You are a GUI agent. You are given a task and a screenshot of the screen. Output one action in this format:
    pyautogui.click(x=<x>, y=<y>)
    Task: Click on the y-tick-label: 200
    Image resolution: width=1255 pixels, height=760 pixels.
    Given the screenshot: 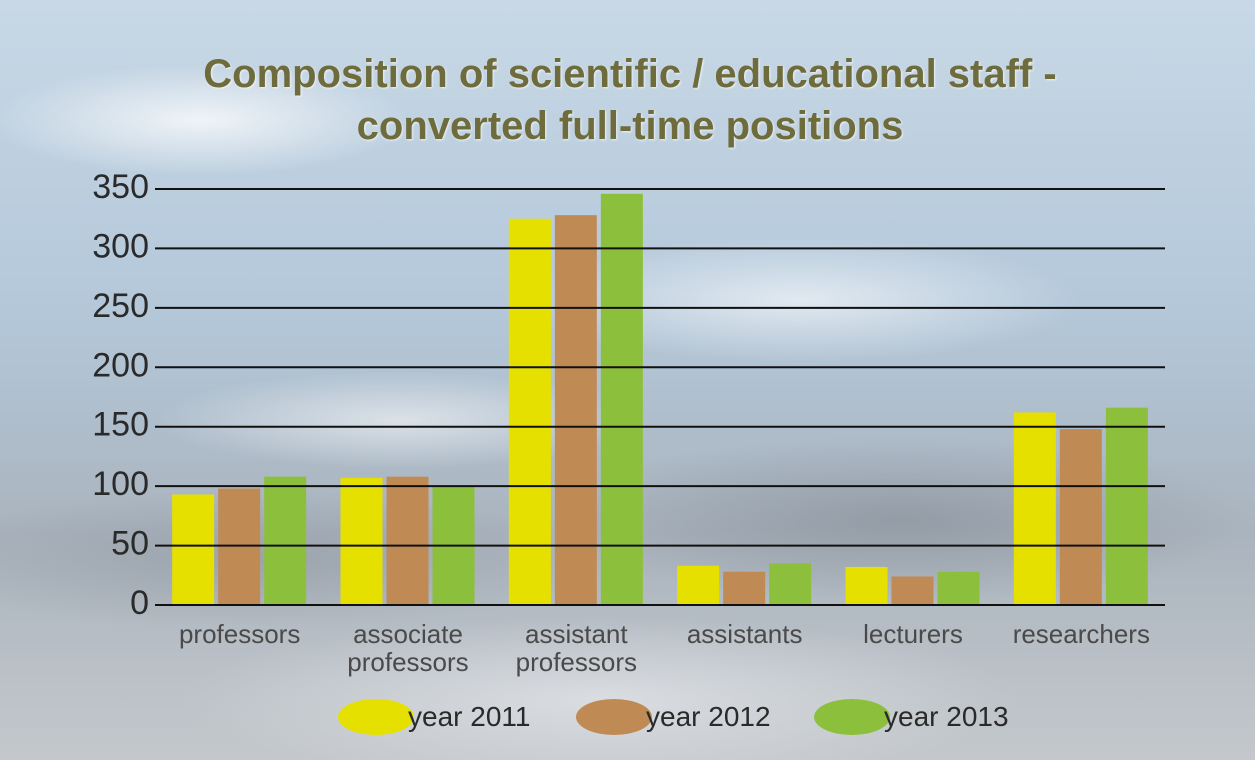 What is the action you would take?
    pyautogui.click(x=120, y=365)
    